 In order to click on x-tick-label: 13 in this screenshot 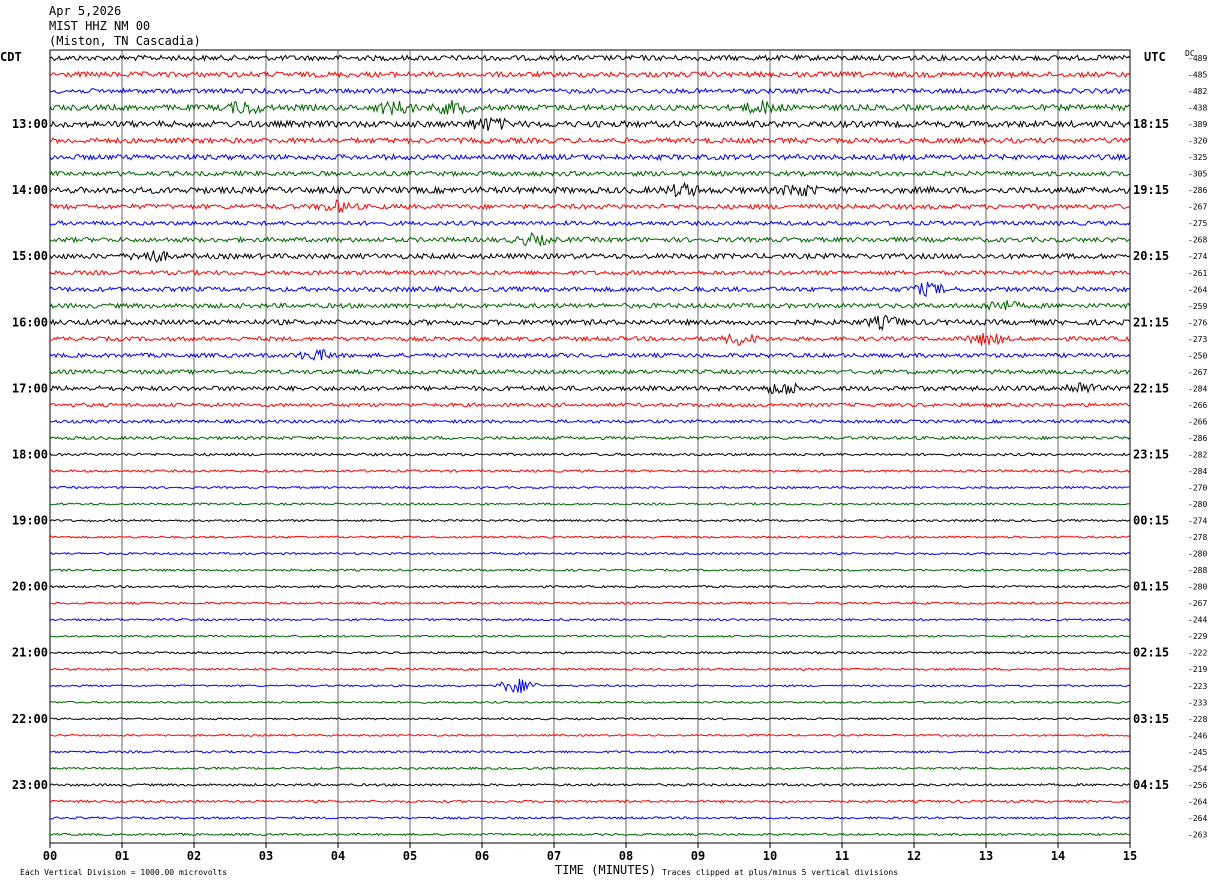, I will do `click(986, 856)`.